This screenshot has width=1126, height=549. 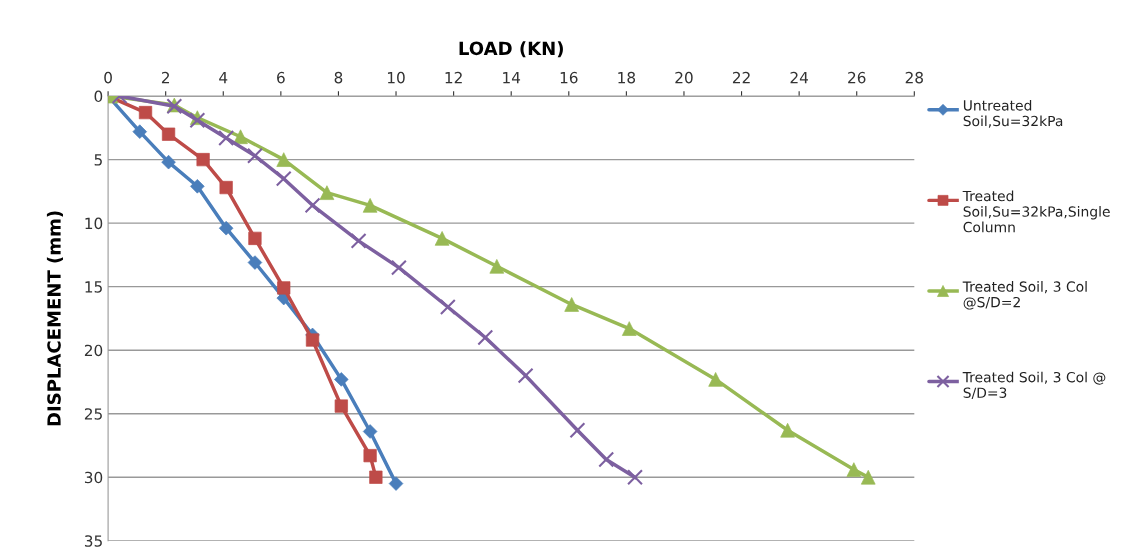 What do you see at coordinates (396, 77) in the screenshot?
I see `x-tick-label: 10` at bounding box center [396, 77].